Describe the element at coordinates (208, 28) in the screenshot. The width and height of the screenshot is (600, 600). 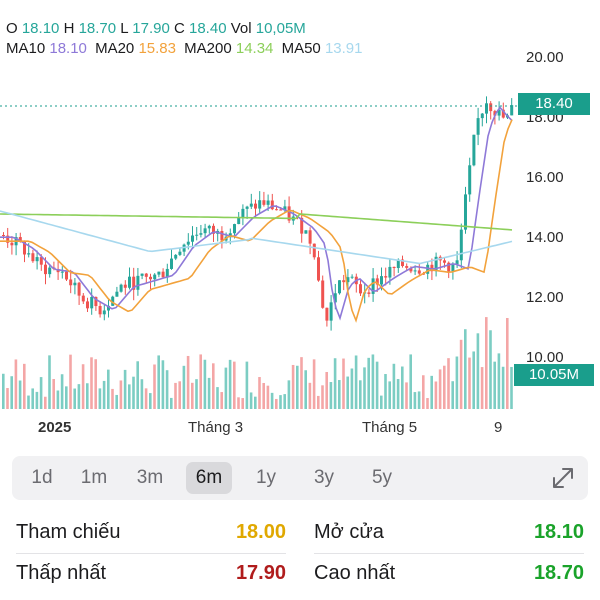
I see `close-value: 18.40` at that location.